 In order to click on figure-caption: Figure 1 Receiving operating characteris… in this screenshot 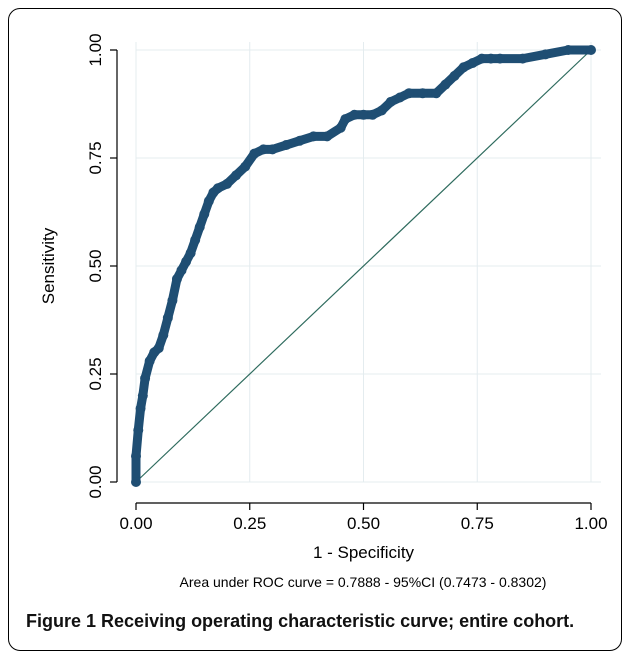, I will do `click(318, 621)`.